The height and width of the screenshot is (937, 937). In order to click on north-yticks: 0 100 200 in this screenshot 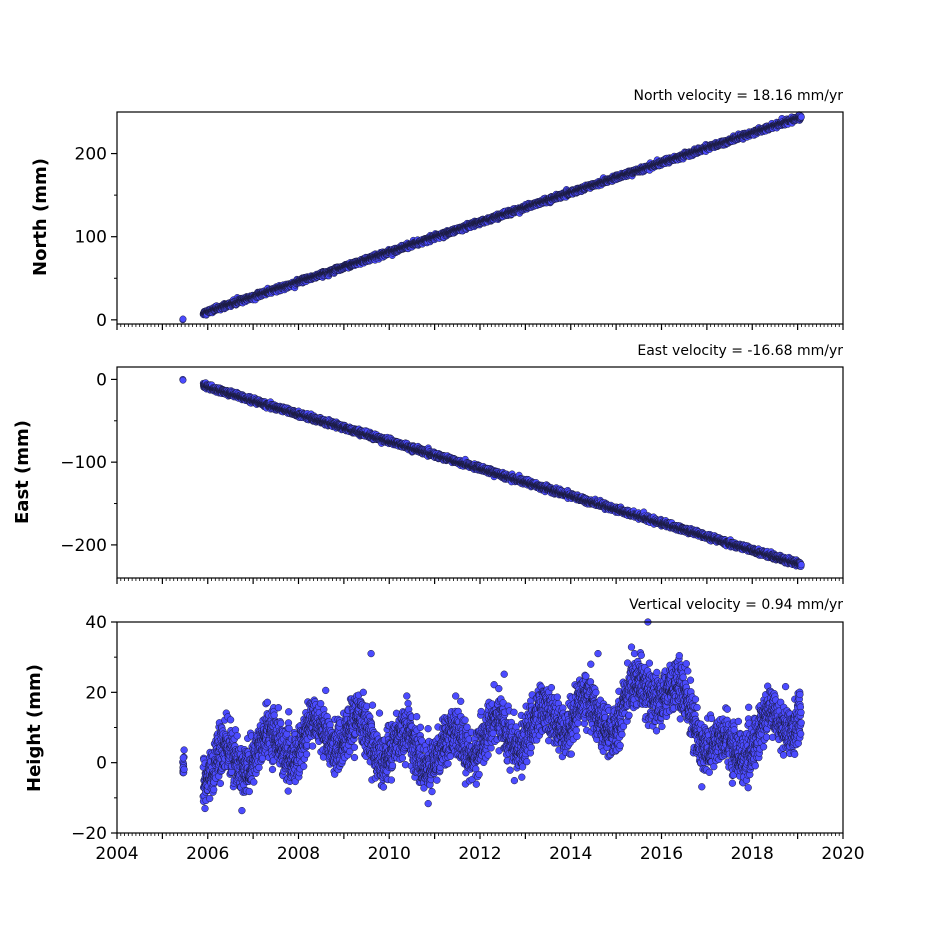, I will do `click(96, 238)`.